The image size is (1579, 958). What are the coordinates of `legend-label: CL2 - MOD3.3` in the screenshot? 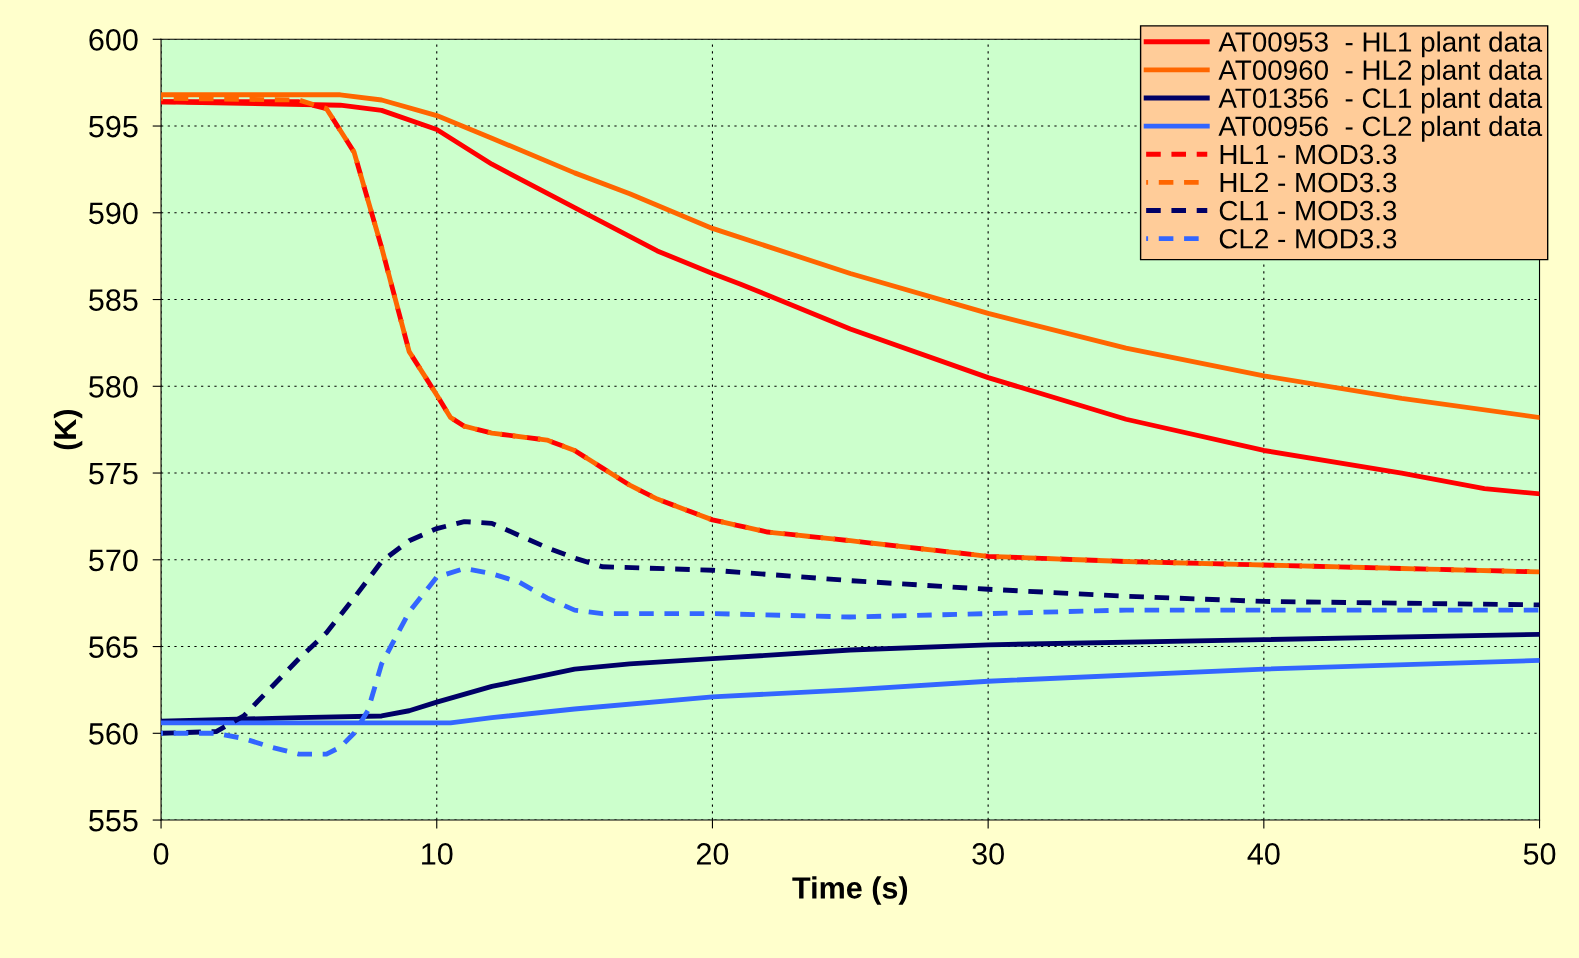 It's located at (1308, 238).